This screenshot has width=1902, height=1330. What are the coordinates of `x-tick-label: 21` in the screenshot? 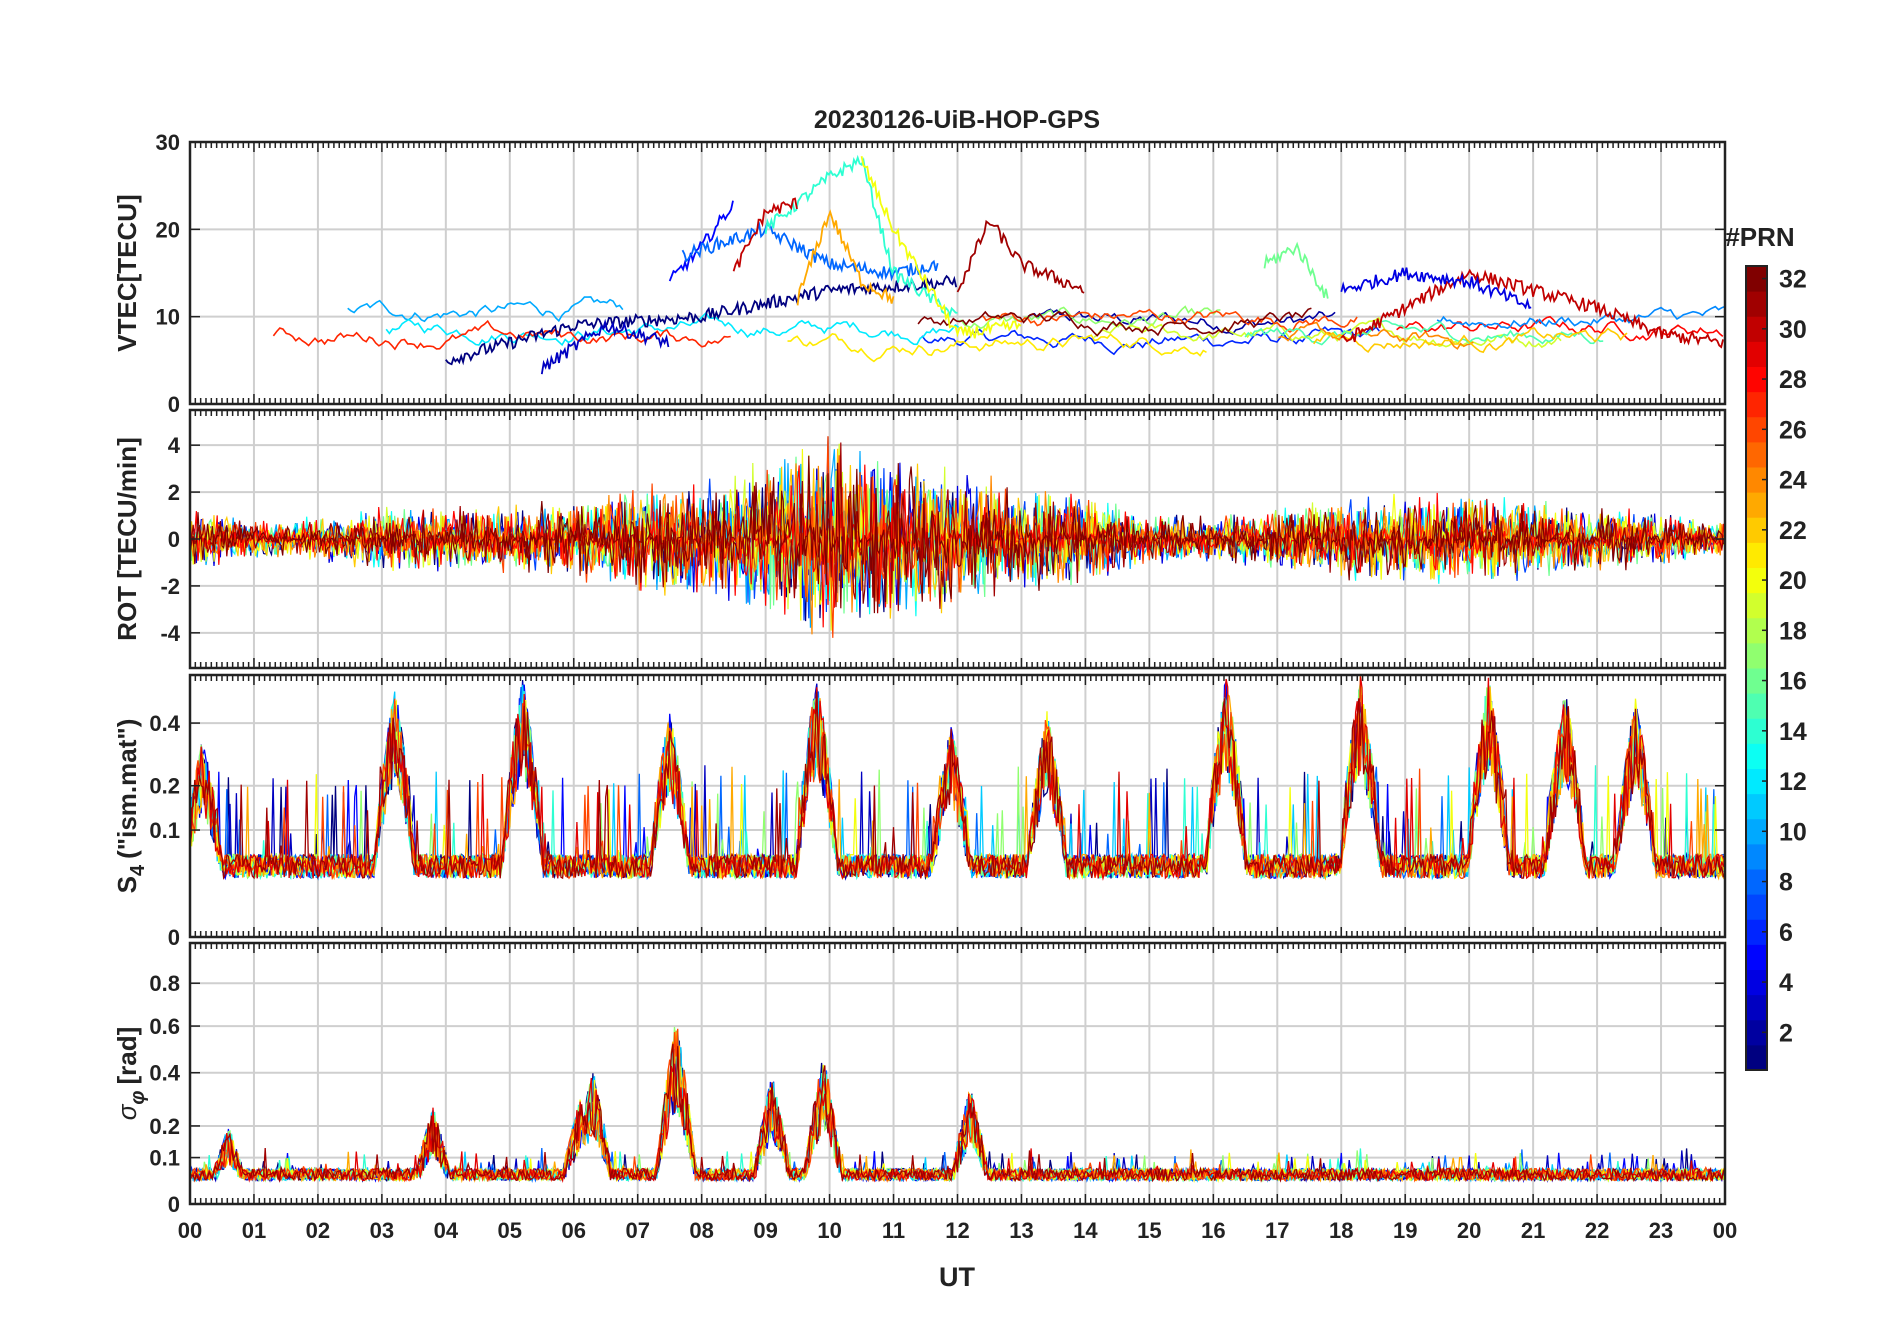 It's located at (1533, 1230).